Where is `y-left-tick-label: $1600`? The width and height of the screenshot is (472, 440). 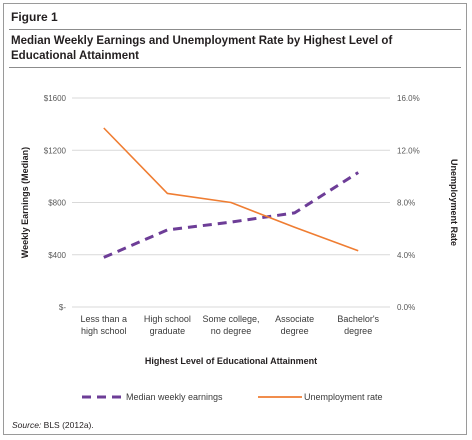 y-left-tick-label: $1600 is located at coordinates (55, 98).